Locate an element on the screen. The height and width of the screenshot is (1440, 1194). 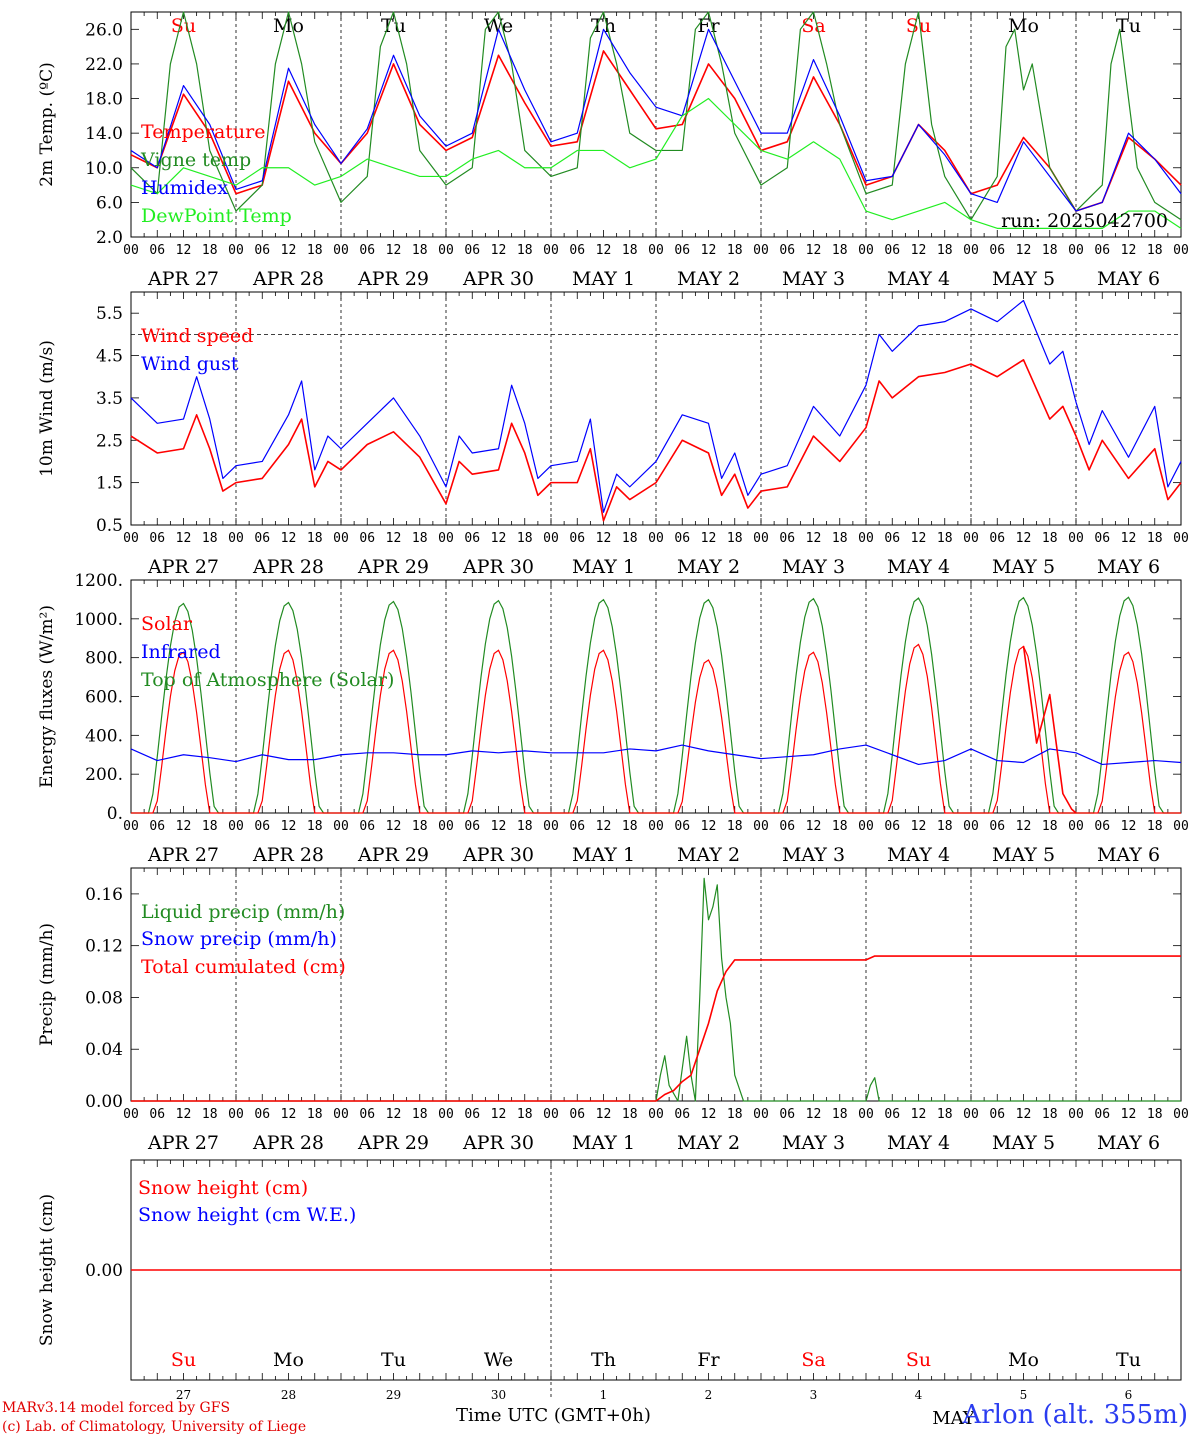
plot-frame is located at coordinates (656, 124).